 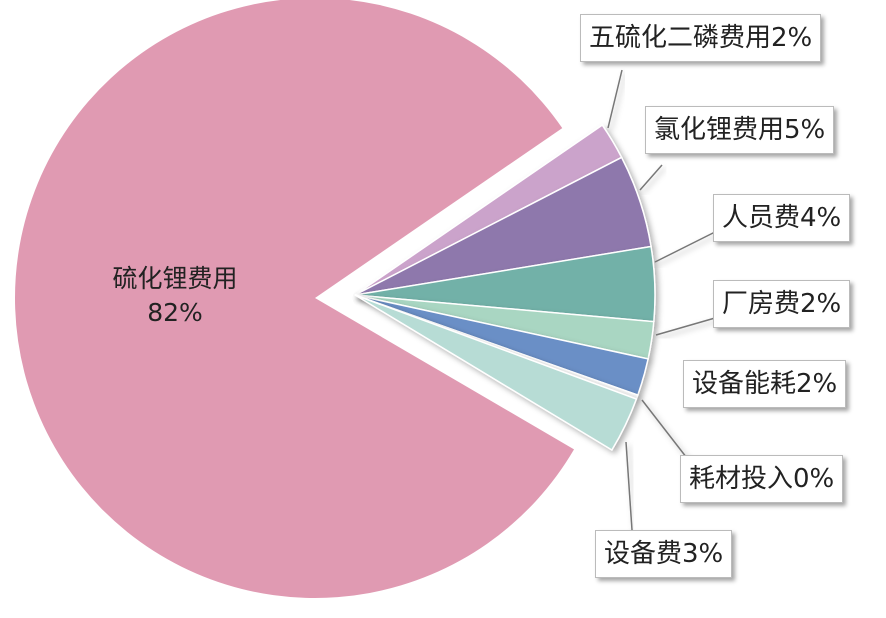 What do you see at coordinates (782, 304) in the screenshot?
I see `slice-label-plant: 厂房费2%` at bounding box center [782, 304].